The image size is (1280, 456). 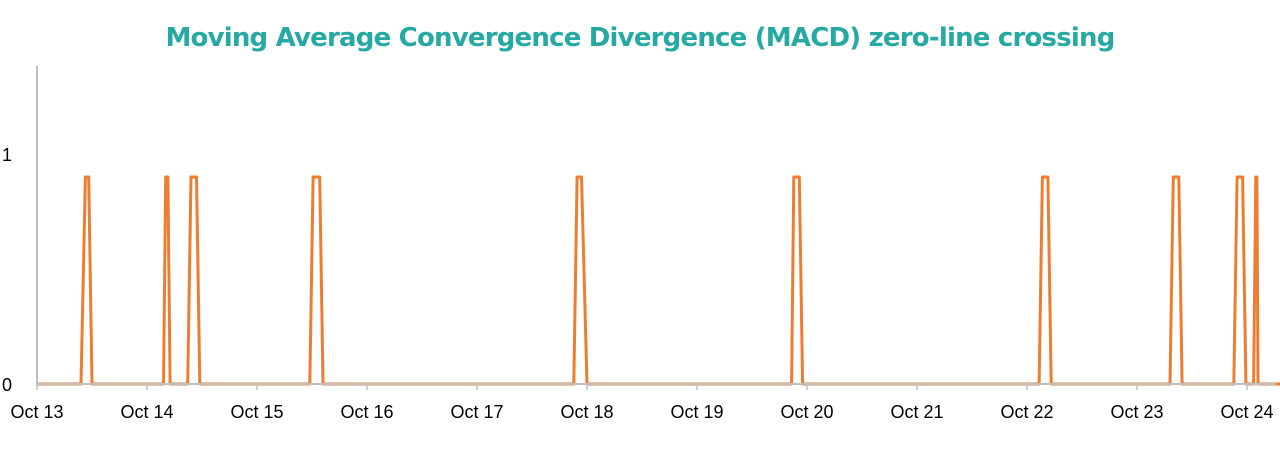 I want to click on x-tick-label: Oct 15, so click(x=256, y=412).